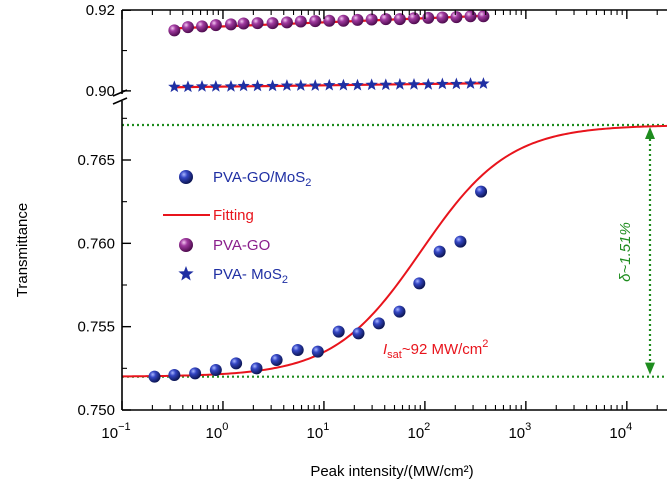  Describe the element at coordinates (326, 427) in the screenshot. I see `x-tick-exponent: 1` at that location.